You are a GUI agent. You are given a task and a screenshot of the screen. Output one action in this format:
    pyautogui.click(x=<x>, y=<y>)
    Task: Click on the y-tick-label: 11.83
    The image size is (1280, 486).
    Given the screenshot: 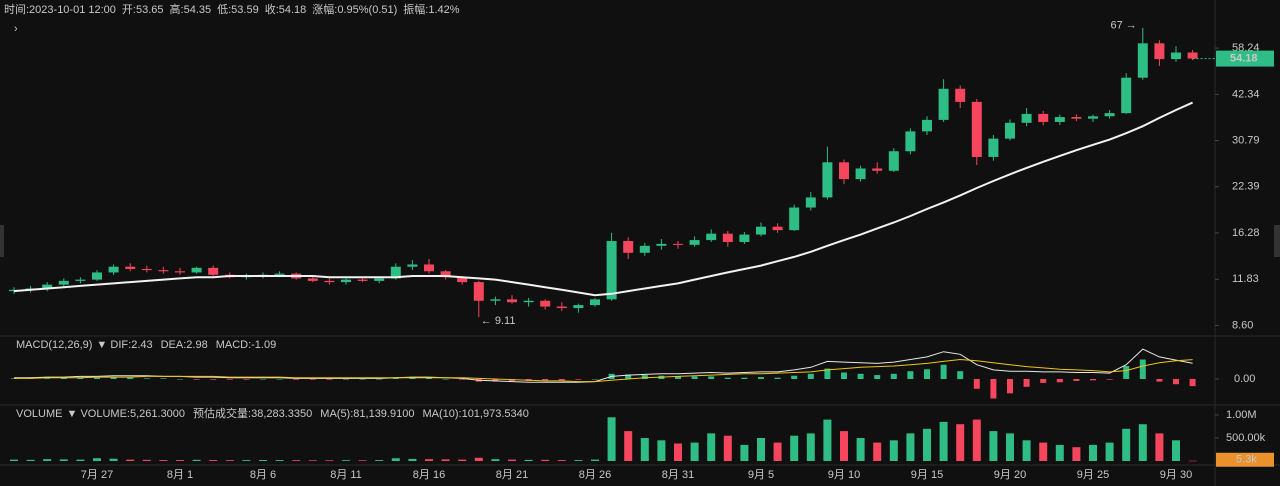 What is the action you would take?
    pyautogui.click(x=1245, y=279)
    